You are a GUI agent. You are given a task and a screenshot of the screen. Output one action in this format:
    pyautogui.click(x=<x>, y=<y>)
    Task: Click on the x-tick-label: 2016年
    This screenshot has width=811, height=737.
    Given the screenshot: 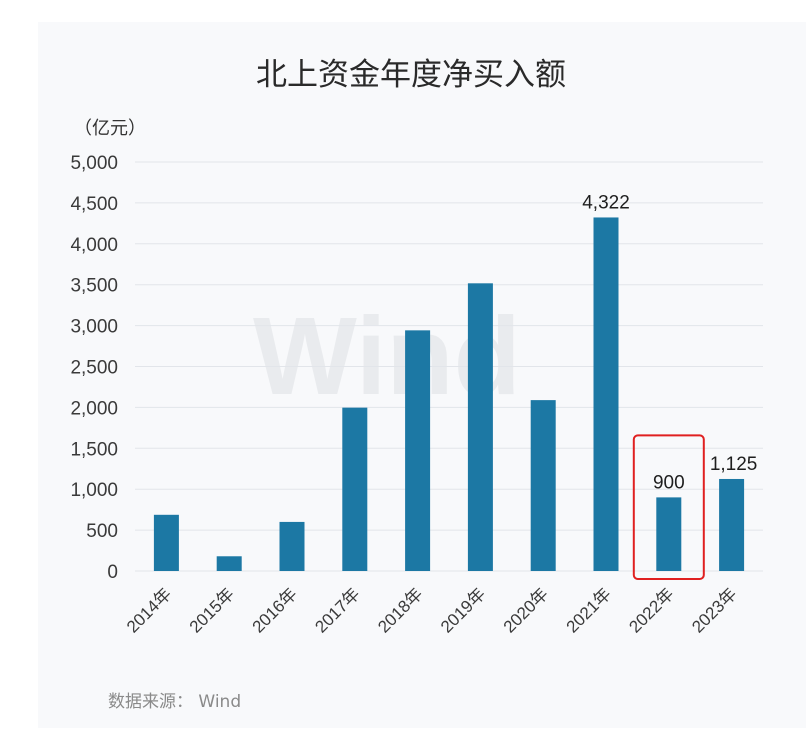 What is the action you would take?
    pyautogui.click(x=275, y=610)
    